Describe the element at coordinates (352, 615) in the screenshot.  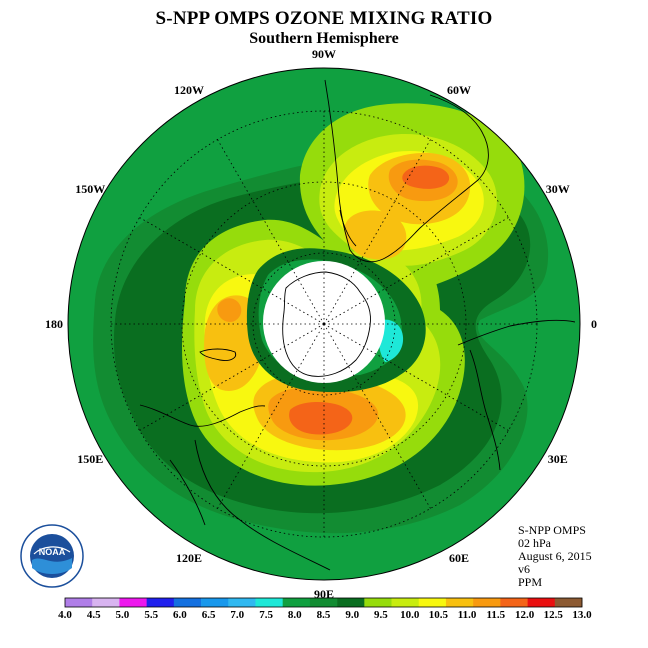
I see `colorbar-tick-label: 9.0` at that location.